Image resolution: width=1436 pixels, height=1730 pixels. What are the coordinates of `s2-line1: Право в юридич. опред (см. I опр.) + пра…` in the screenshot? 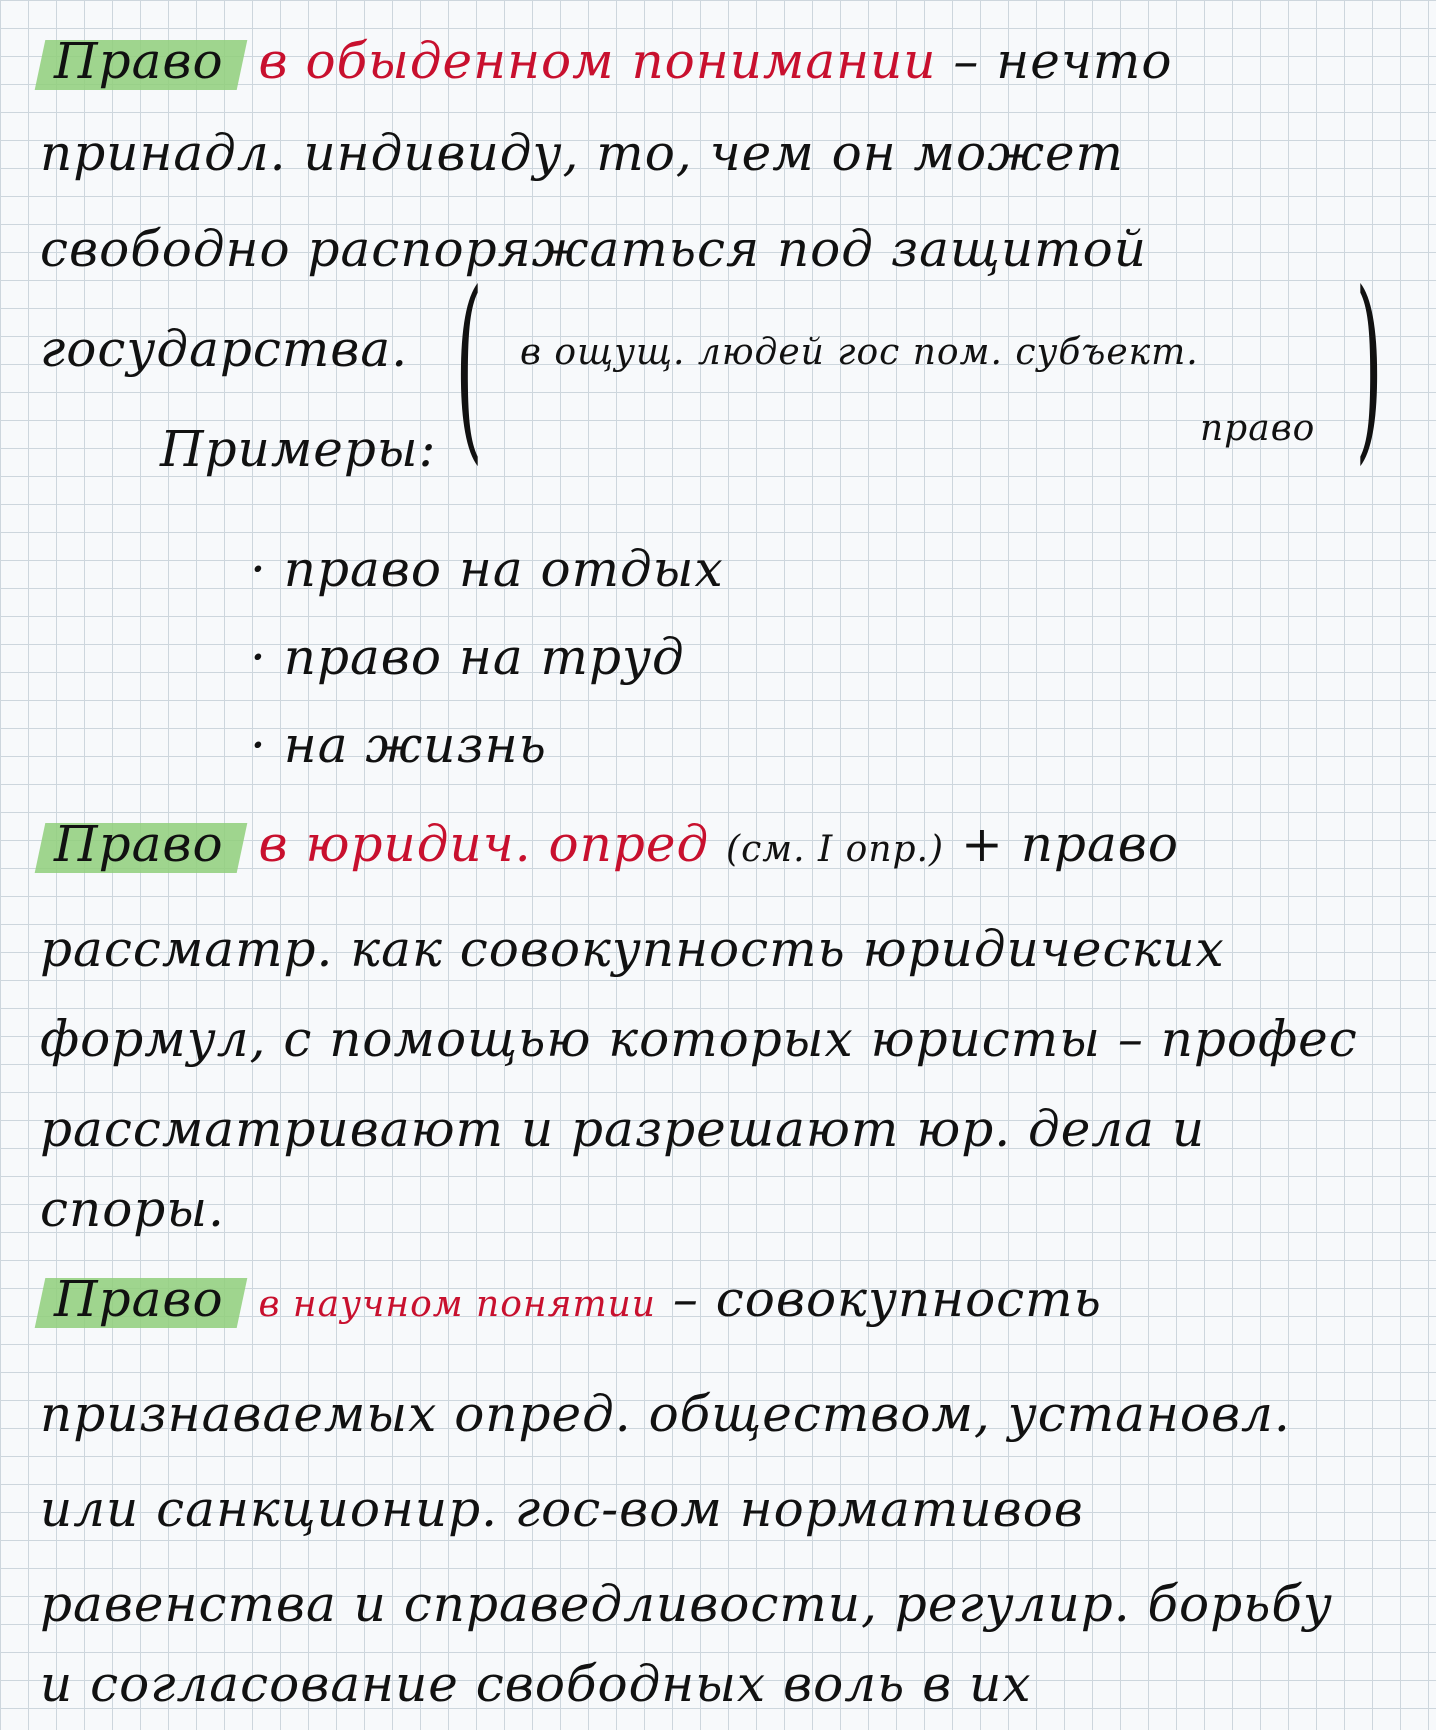 It's located at (609, 844).